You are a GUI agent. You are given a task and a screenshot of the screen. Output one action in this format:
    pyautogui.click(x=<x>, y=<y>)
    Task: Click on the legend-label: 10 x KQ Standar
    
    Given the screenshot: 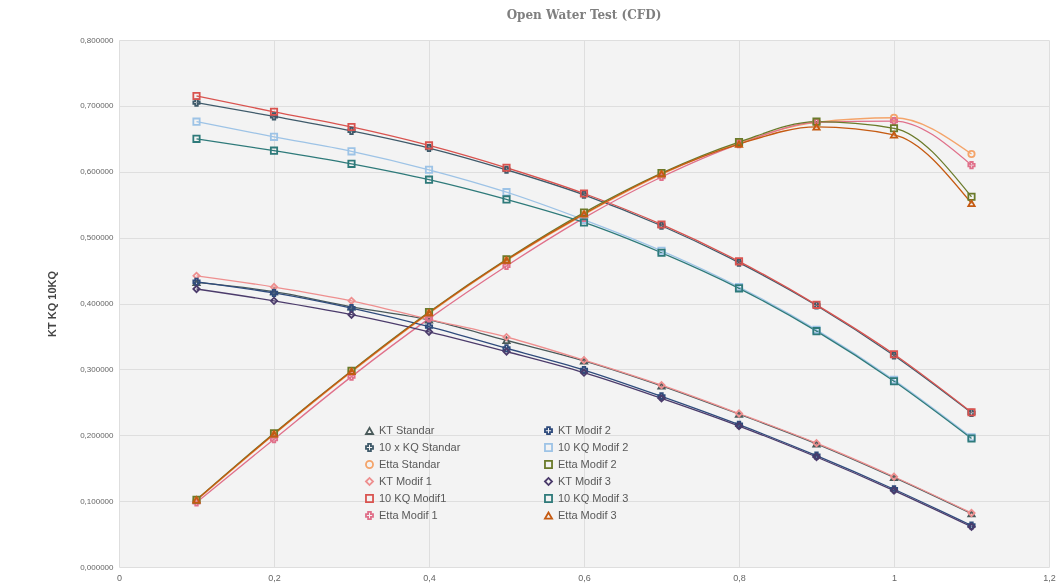 What is the action you would take?
    pyautogui.click(x=420, y=446)
    